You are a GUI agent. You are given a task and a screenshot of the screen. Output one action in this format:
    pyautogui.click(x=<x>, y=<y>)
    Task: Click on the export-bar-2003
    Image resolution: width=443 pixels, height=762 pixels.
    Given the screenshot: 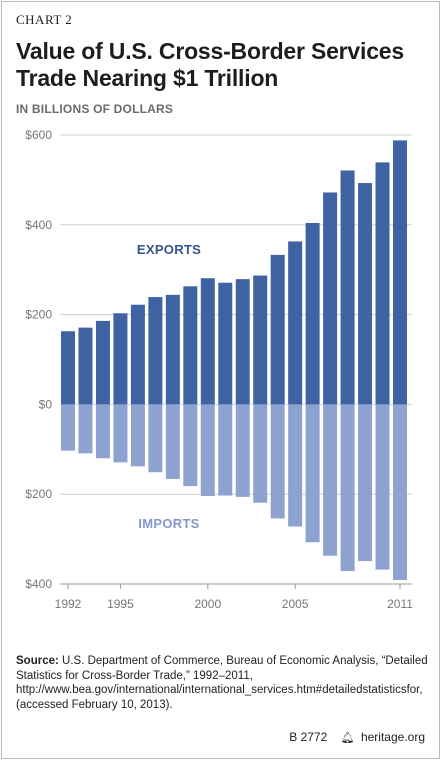 What is the action you would take?
    pyautogui.click(x=260, y=340)
    